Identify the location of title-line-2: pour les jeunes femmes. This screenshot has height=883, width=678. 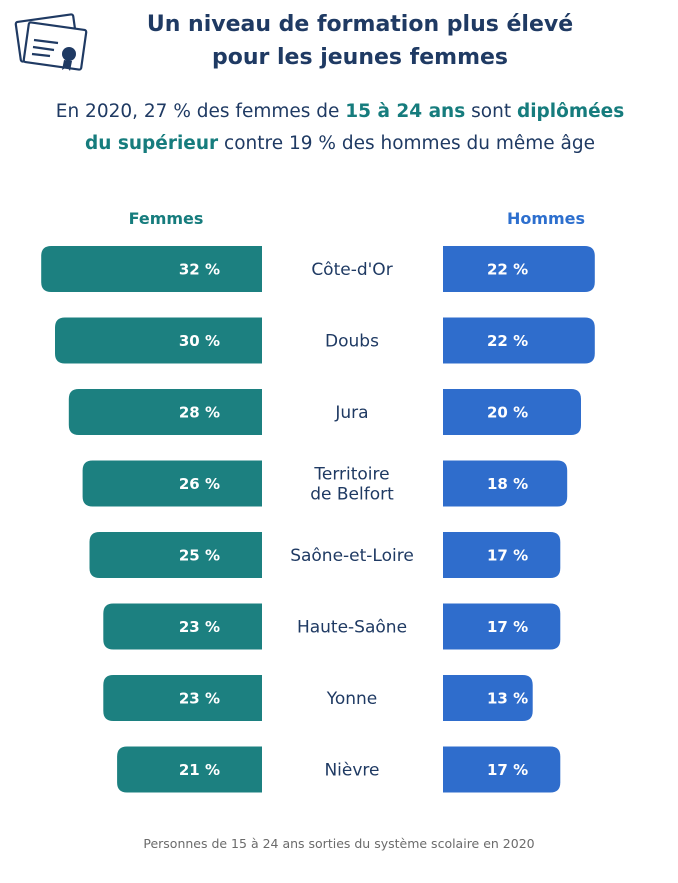
(360, 57).